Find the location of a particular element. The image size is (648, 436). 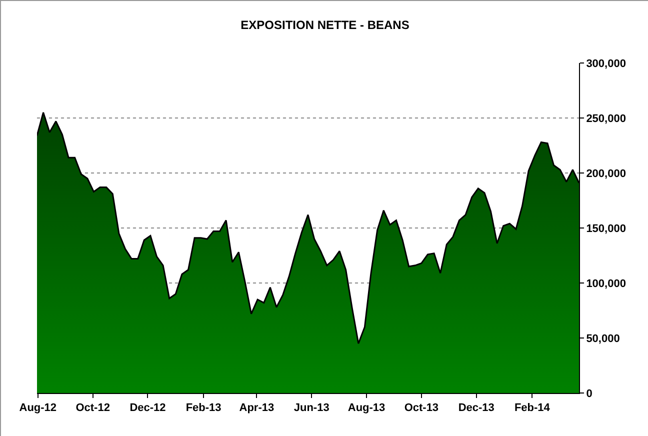

x-tick-label: Oct-12 is located at coordinates (93, 408).